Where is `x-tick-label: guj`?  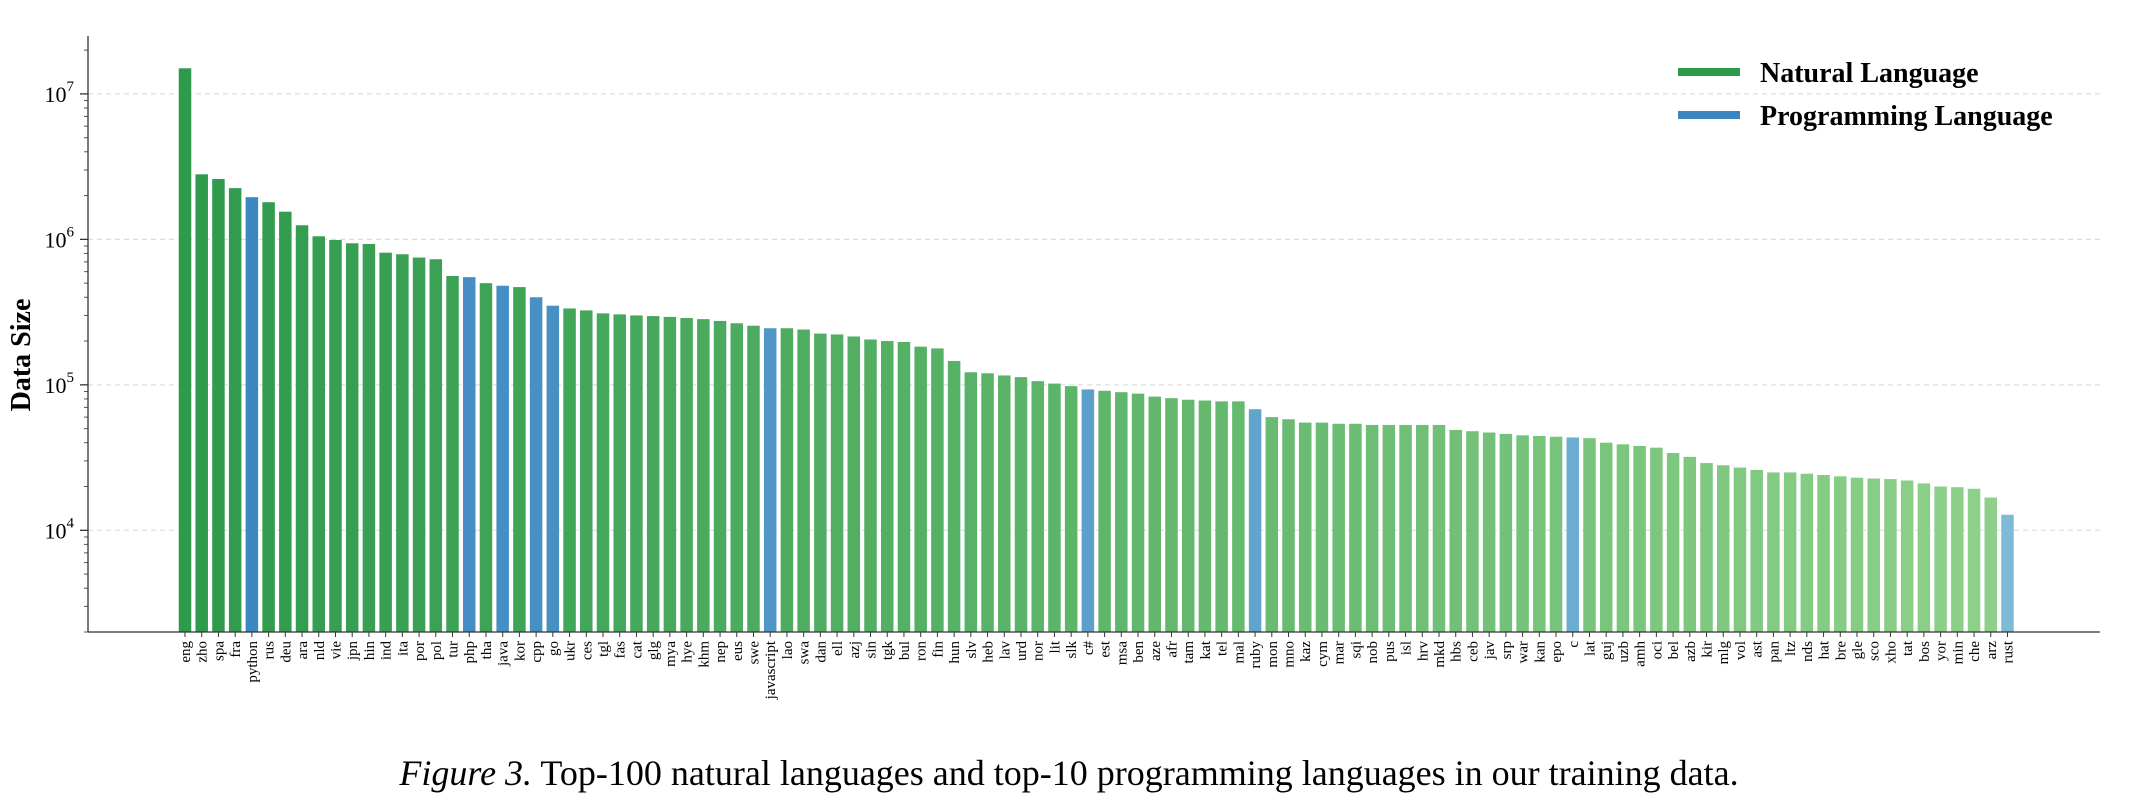 x-tick-label: guj is located at coordinates (1607, 650).